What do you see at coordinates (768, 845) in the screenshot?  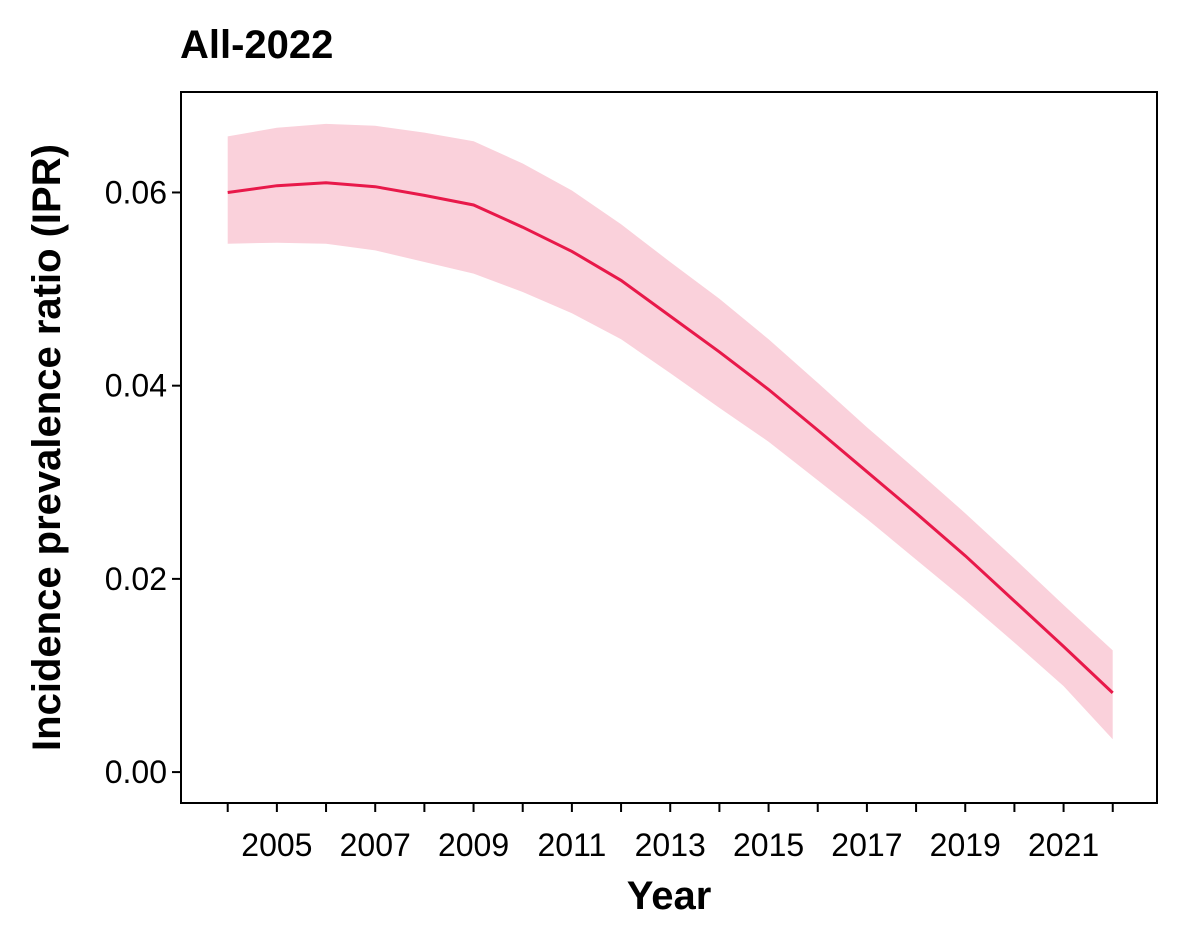 I see `x-tick-label: 2015` at bounding box center [768, 845].